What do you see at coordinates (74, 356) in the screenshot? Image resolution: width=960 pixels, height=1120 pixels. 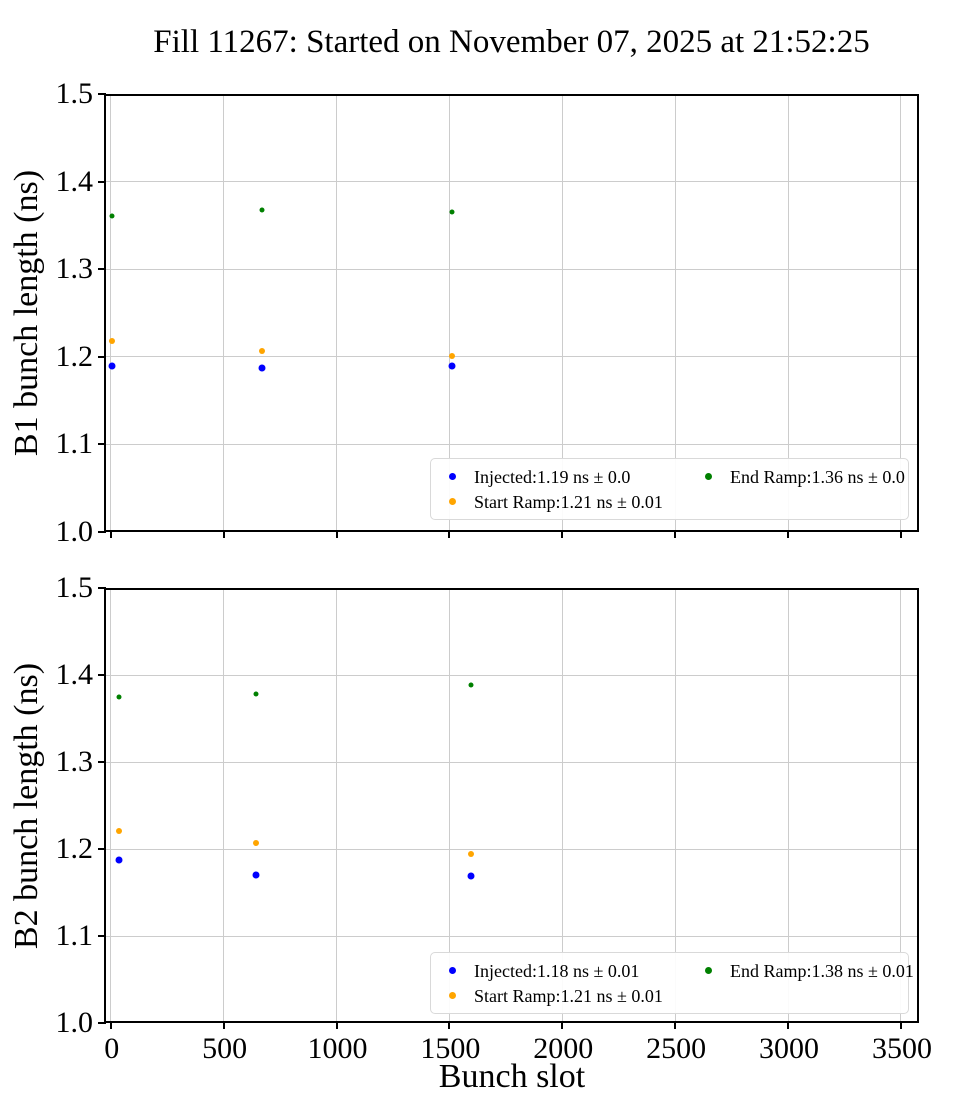 I see `y-tick-label: 1.2` at bounding box center [74, 356].